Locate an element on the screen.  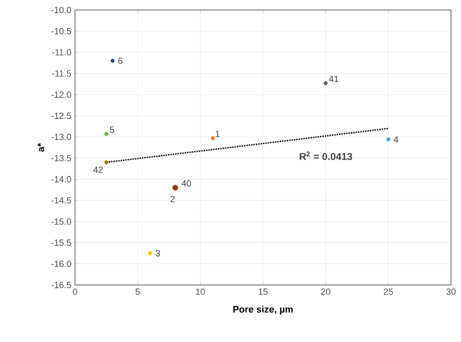
y-tick-label: -12.0 is located at coordinates (61, 94).